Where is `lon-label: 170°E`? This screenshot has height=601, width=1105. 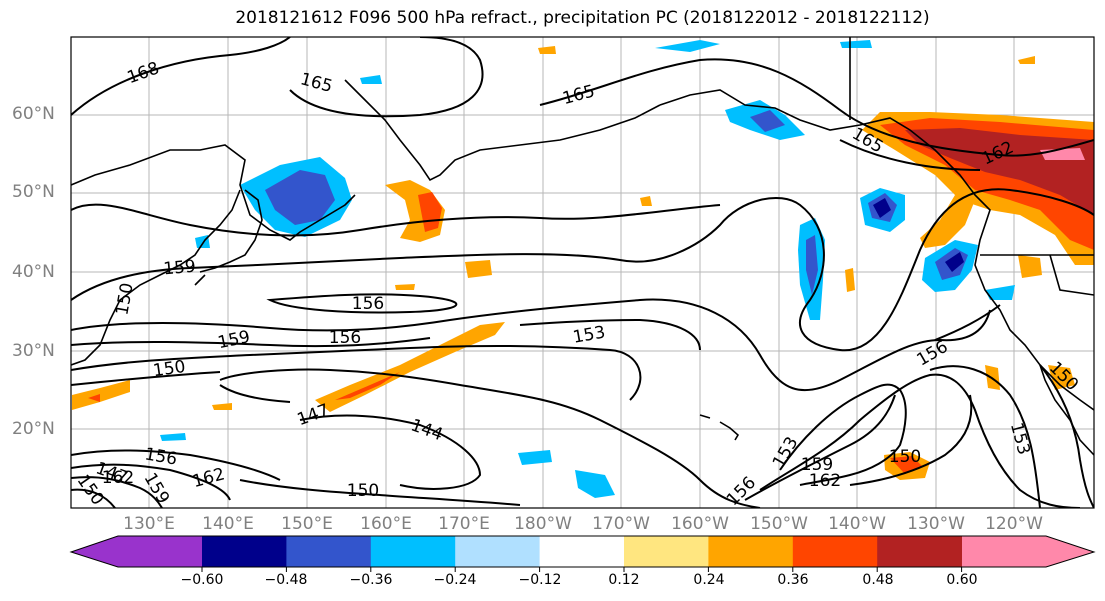 lon-label: 170°E is located at coordinates (464, 524).